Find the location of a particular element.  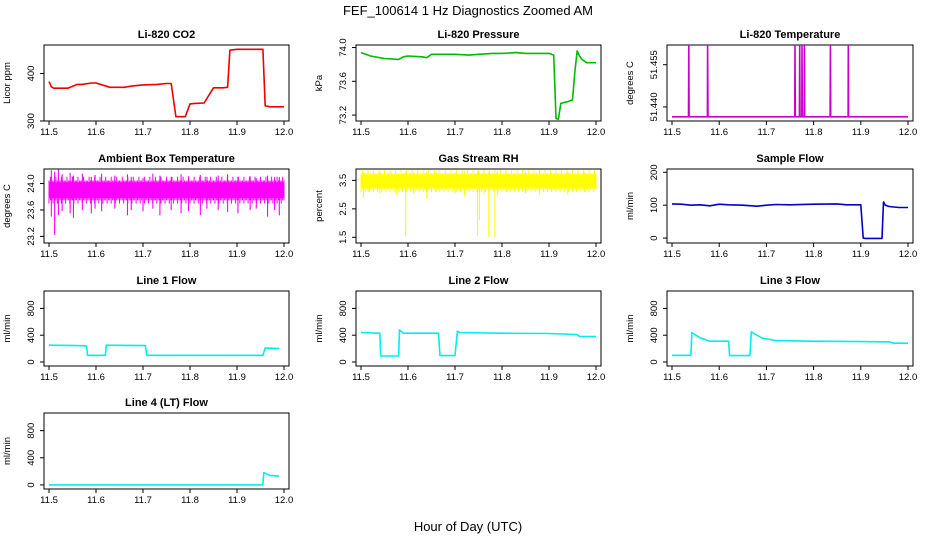

panel-title: Li-820 Pressure is located at coordinates (479, 35).